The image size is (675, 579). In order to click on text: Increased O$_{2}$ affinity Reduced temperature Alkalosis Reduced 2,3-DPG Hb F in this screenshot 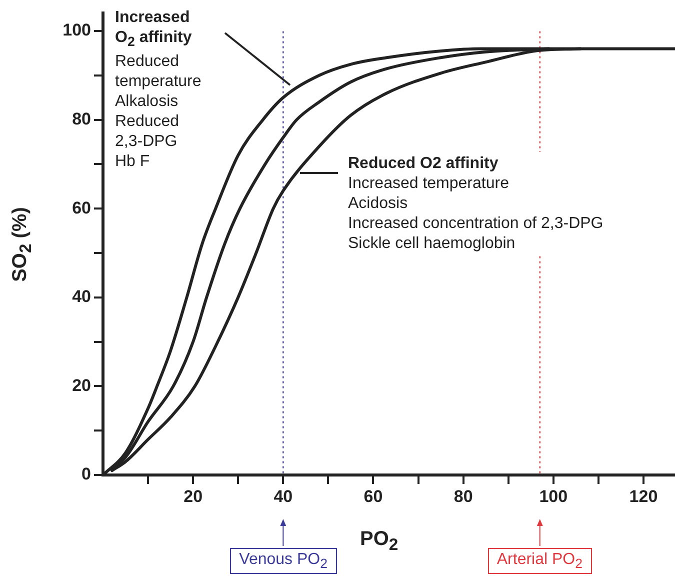, I will do `click(158, 89)`.